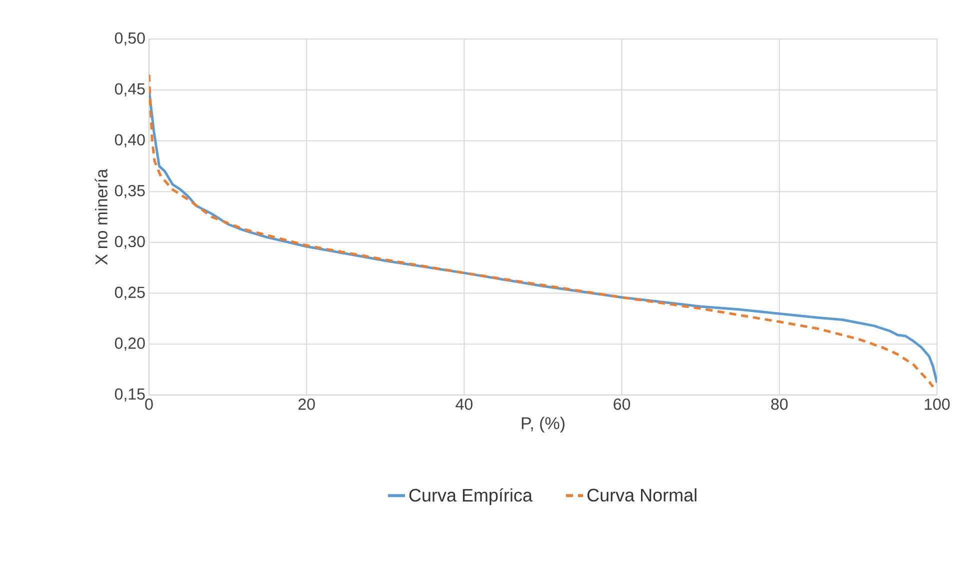 The image size is (975, 576). I want to click on x-tick-label: 20, so click(306, 404).